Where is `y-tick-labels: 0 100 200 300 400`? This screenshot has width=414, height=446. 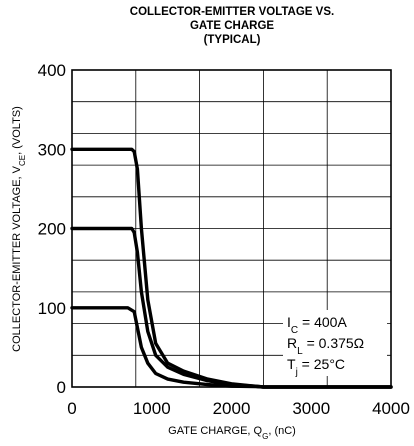 y-tick-labels: 0 100 200 300 400 is located at coordinates (52, 229).